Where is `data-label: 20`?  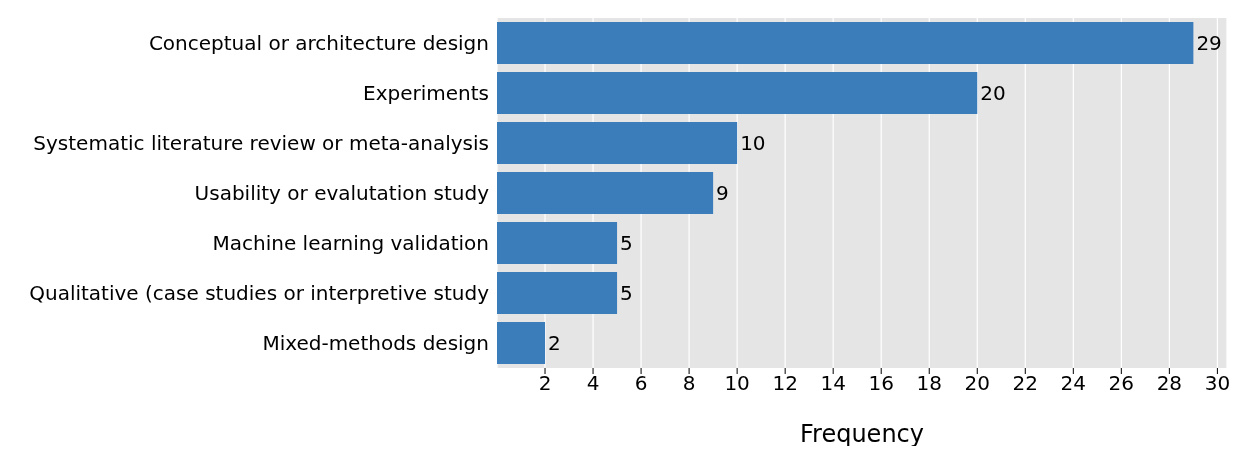
data-label: 20 is located at coordinates (993, 93).